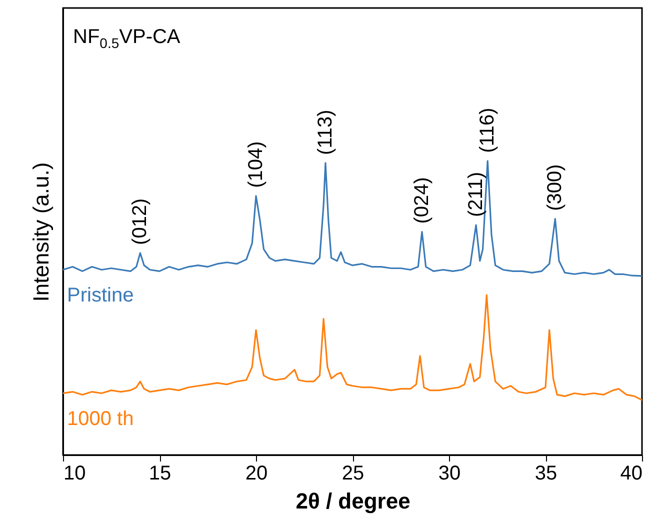 The width and height of the screenshot is (659, 527). Describe the element at coordinates (126, 38) in the screenshot. I see `chart-title: NF$_{0.5}$VP-CA` at that location.